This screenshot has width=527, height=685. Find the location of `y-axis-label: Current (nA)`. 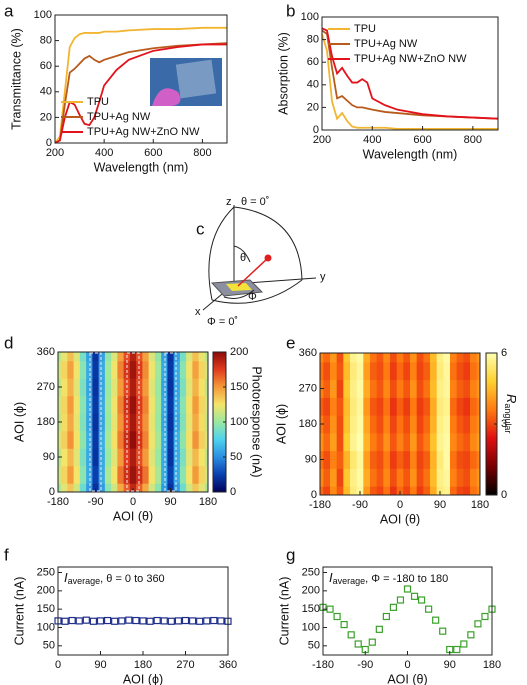

y-axis-label: Current (nA) is located at coordinates (19, 611).